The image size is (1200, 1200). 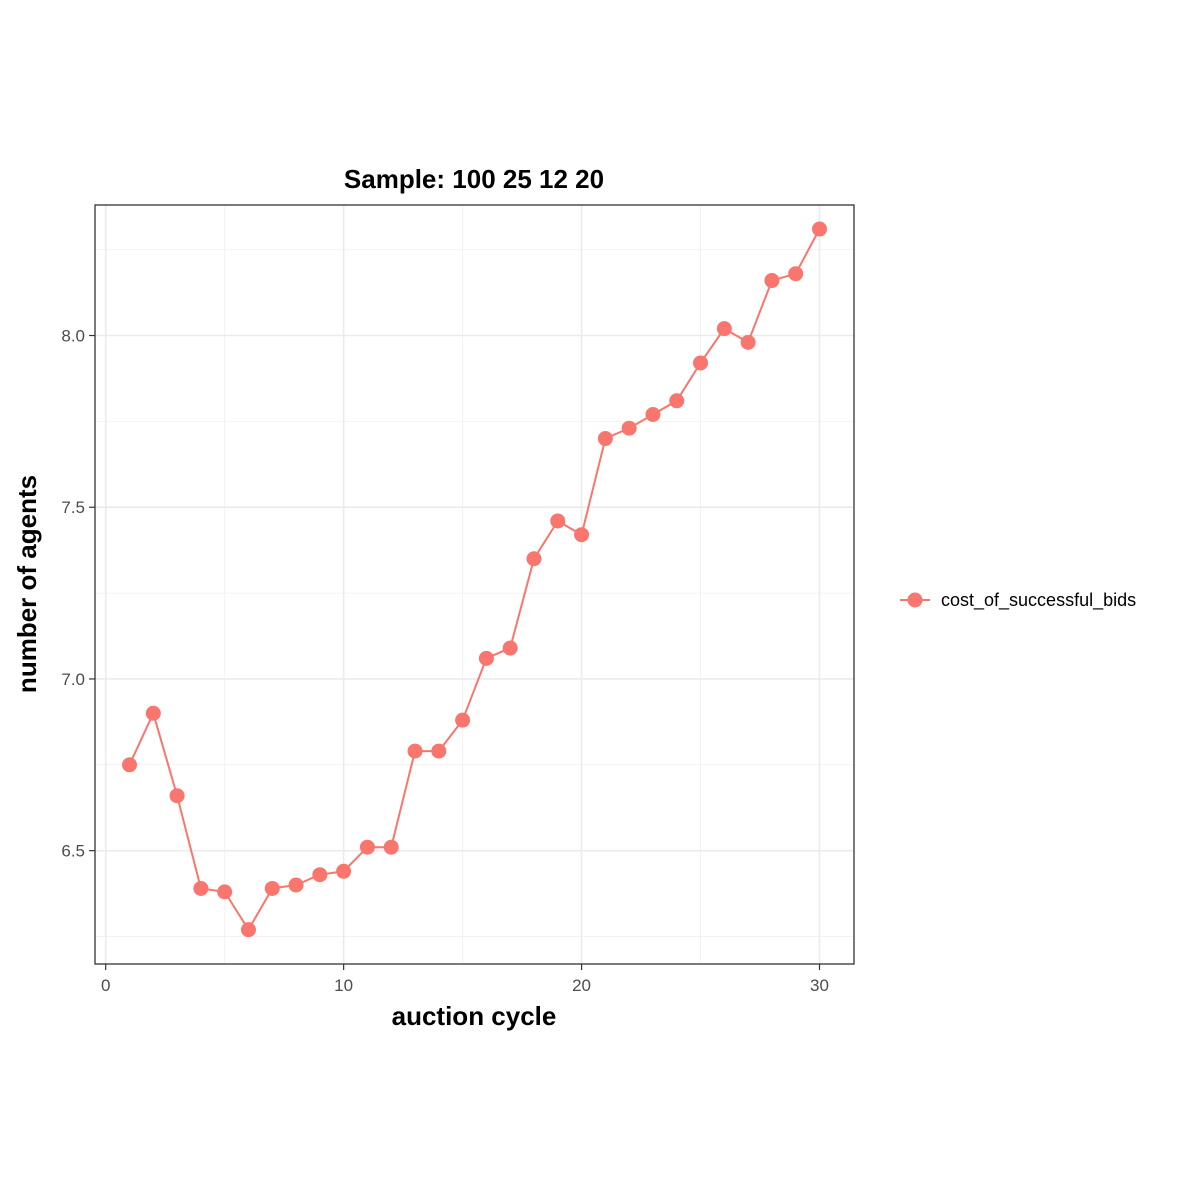 I want to click on x-tick-label: 20, so click(x=581, y=985).